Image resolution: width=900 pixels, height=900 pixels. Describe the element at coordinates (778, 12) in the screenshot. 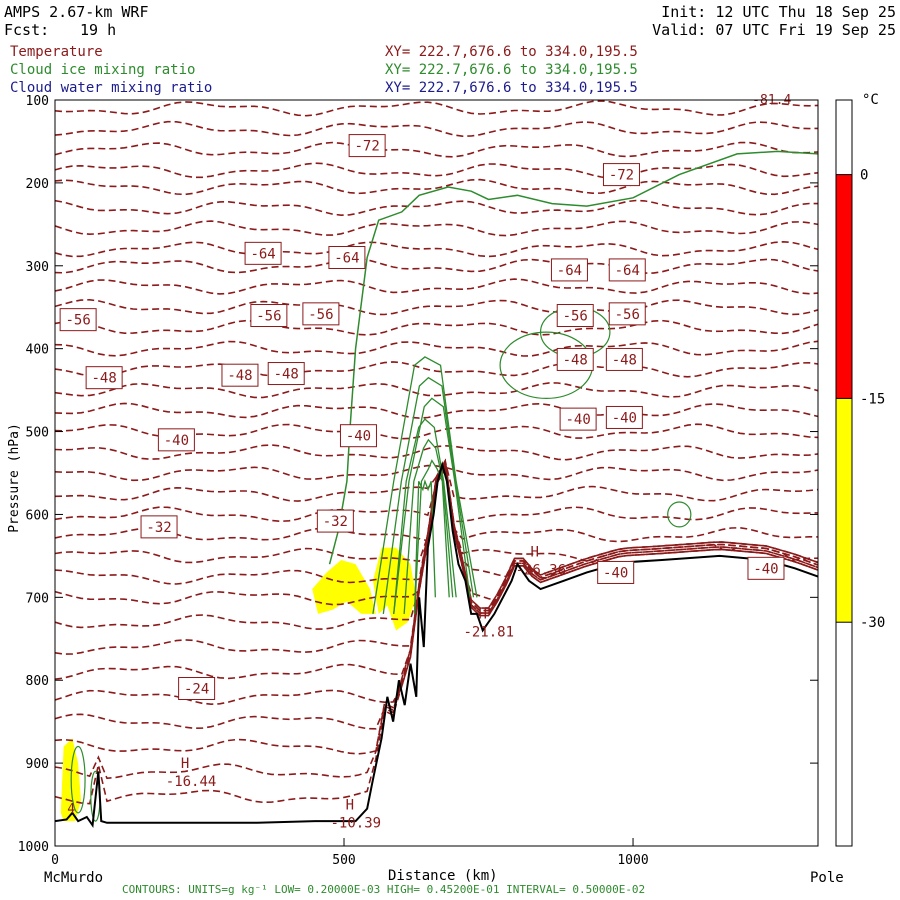

I see `init-time: Init: 12 UTC Thu 18 Sep 25` at that location.